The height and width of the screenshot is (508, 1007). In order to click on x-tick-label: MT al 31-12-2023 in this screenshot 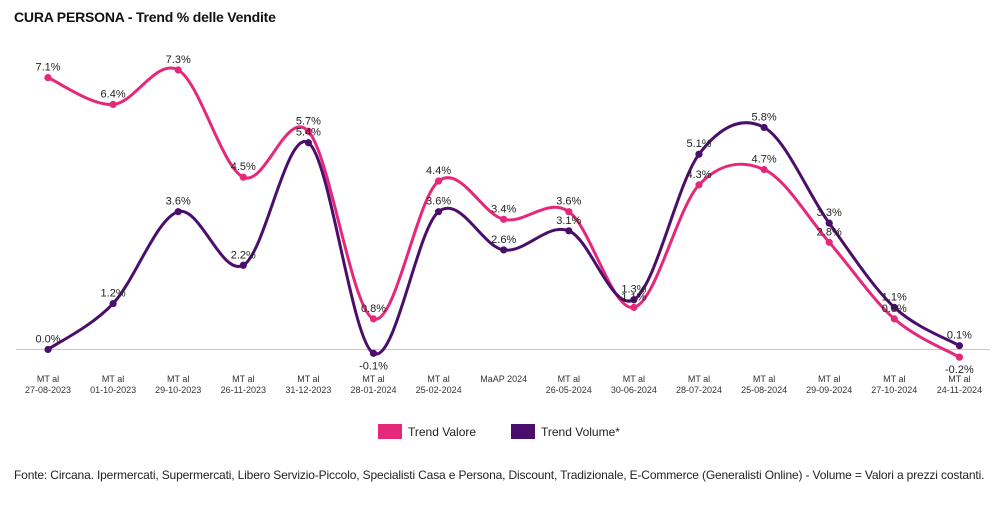, I will do `click(308, 384)`.